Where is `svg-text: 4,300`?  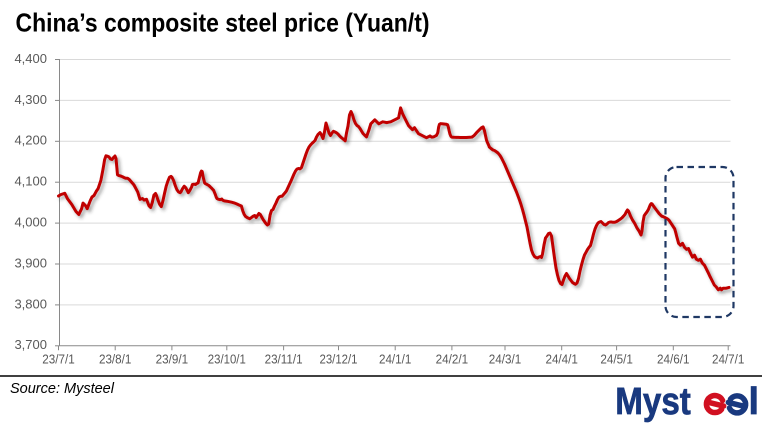 svg-text: 4,300 is located at coordinates (30, 99).